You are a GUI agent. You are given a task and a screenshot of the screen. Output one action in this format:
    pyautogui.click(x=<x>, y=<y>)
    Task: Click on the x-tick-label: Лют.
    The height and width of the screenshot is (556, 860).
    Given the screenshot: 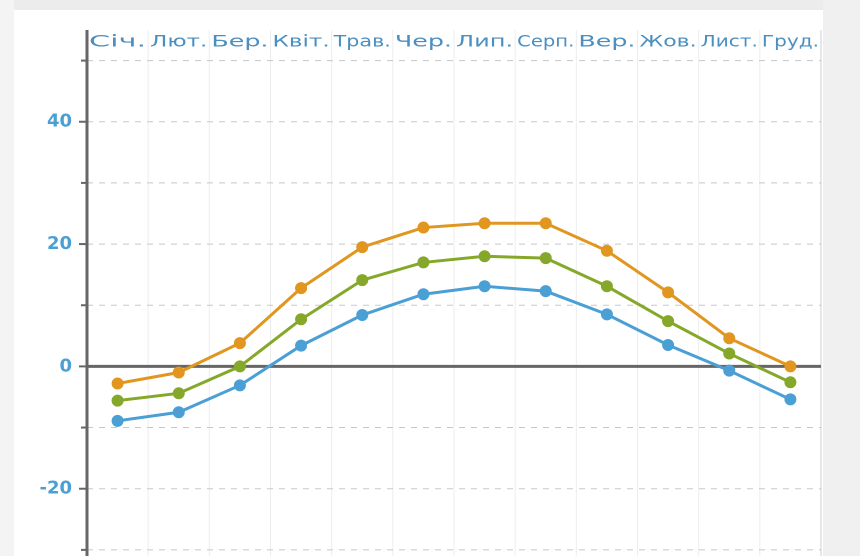 What is the action you would take?
    pyautogui.click(x=178, y=41)
    